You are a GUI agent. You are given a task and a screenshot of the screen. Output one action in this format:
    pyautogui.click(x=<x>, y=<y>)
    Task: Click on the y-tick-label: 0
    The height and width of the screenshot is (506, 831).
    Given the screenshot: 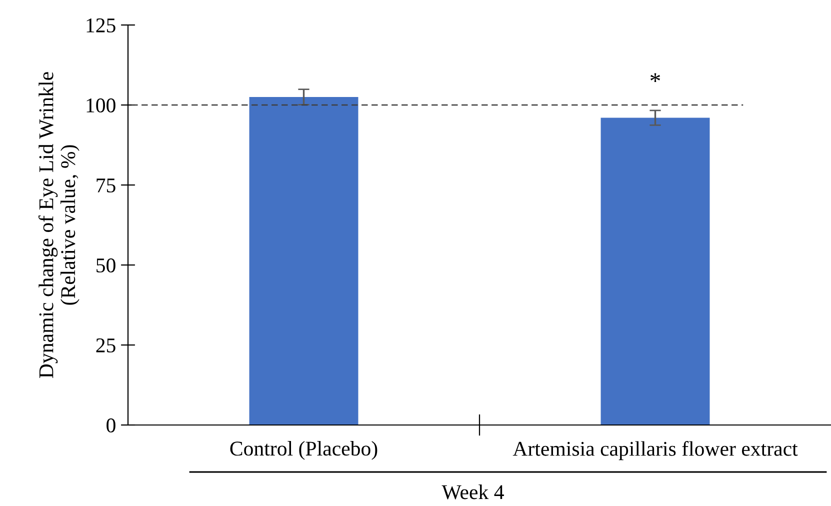 What is the action you would take?
    pyautogui.click(x=111, y=425)
    